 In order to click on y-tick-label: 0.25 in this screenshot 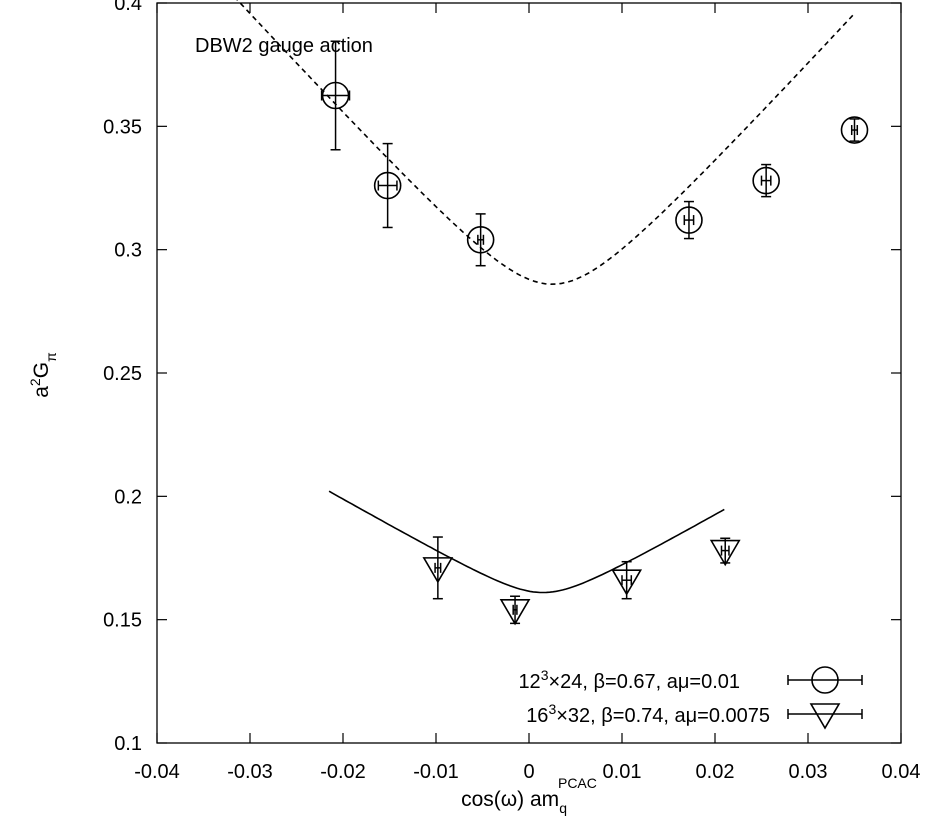, I will do `click(122, 374)`.